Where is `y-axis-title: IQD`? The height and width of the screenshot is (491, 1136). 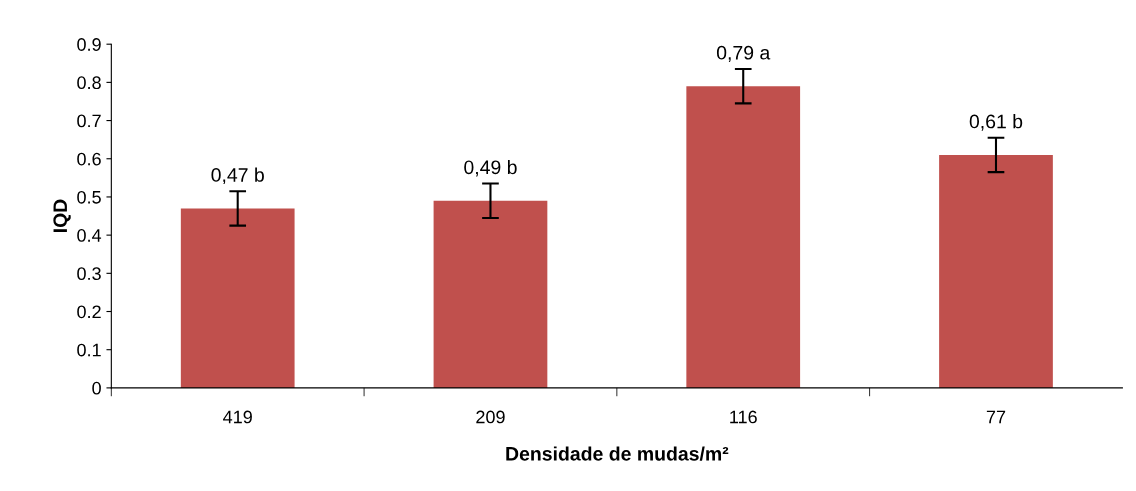 y-axis-title: IQD is located at coordinates (62, 216).